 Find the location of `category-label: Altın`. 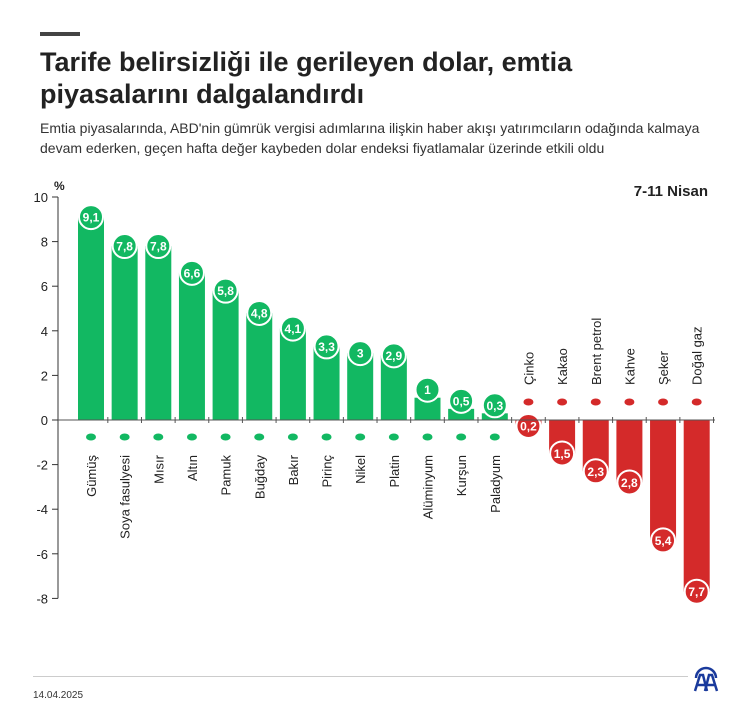

category-label: Altın is located at coordinates (192, 468).